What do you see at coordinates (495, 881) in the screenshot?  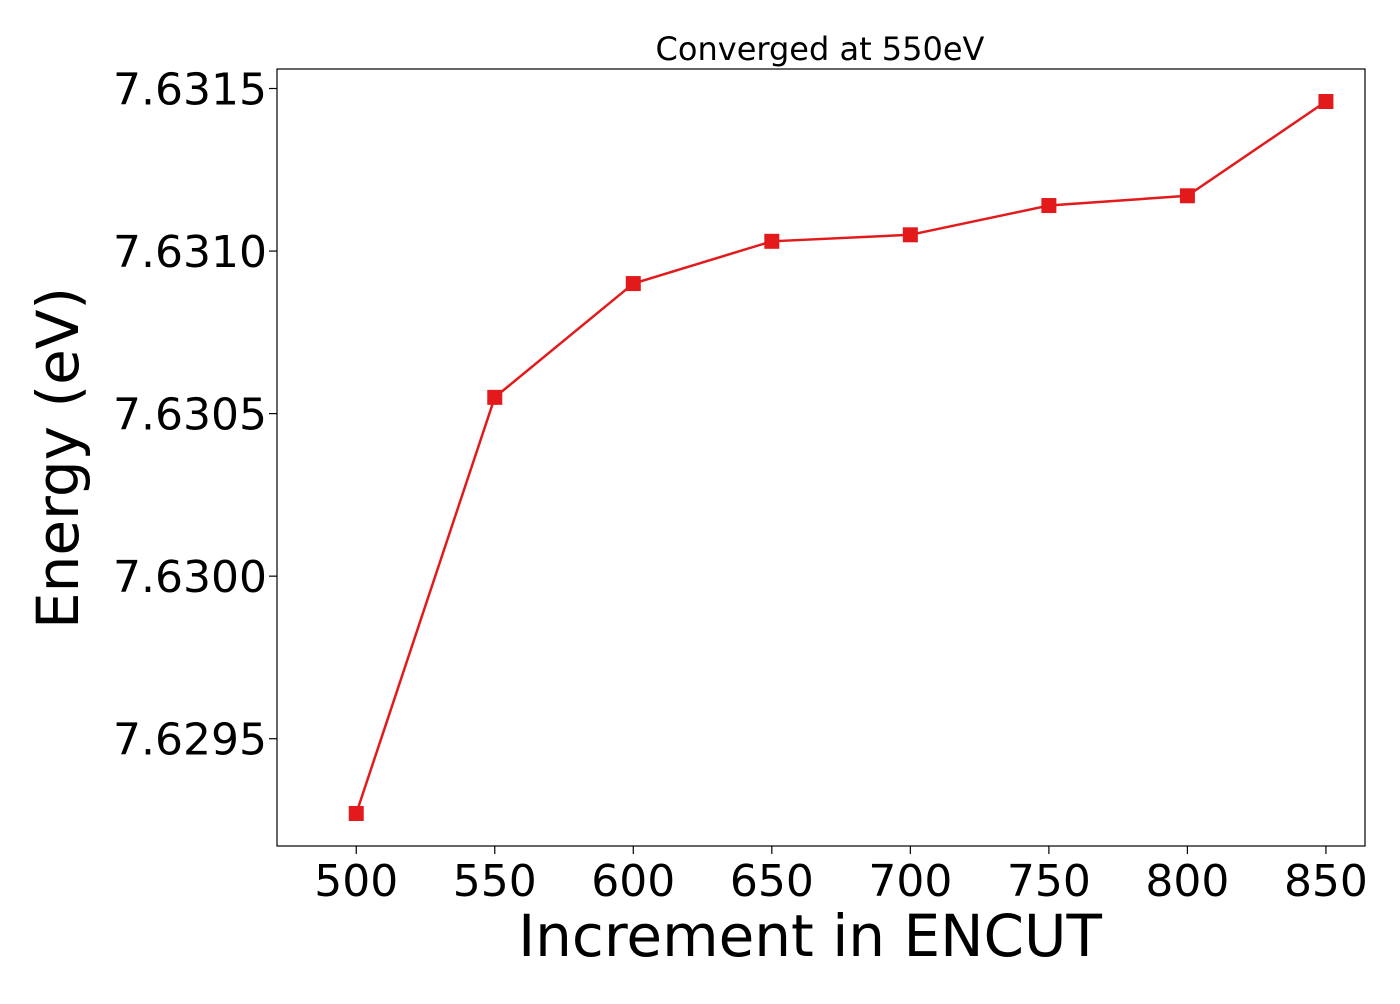 I see `x-tick-label: 550` at bounding box center [495, 881].